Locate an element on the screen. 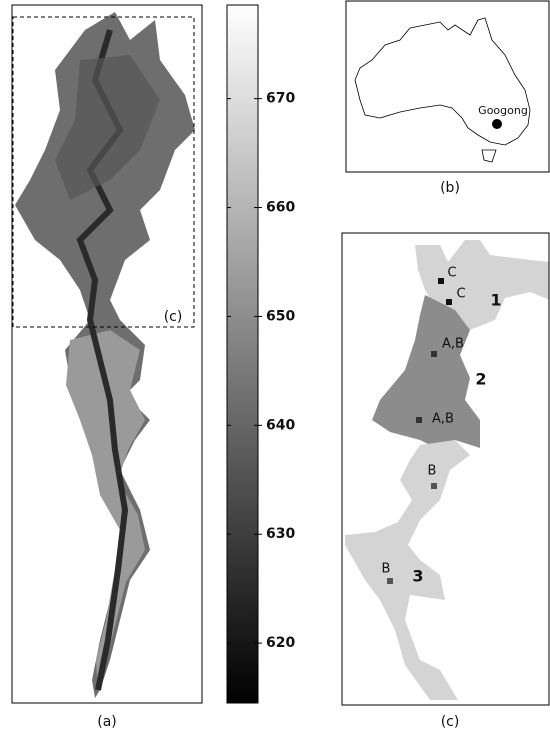 The height and width of the screenshot is (740, 550). tick-label: 670 is located at coordinates (280, 99).